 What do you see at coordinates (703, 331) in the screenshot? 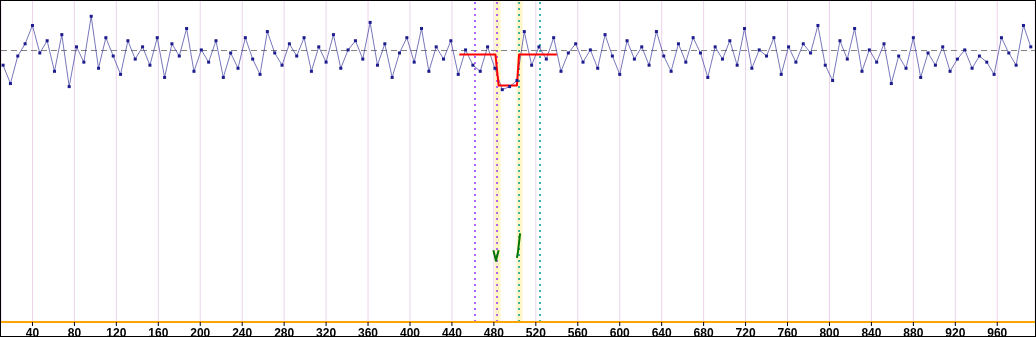
I see `x-tick-label: 680` at bounding box center [703, 331].